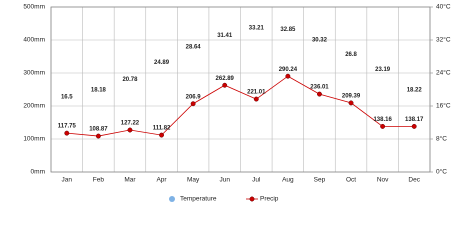  I want to click on x-tick-label: Apr, so click(161, 180).